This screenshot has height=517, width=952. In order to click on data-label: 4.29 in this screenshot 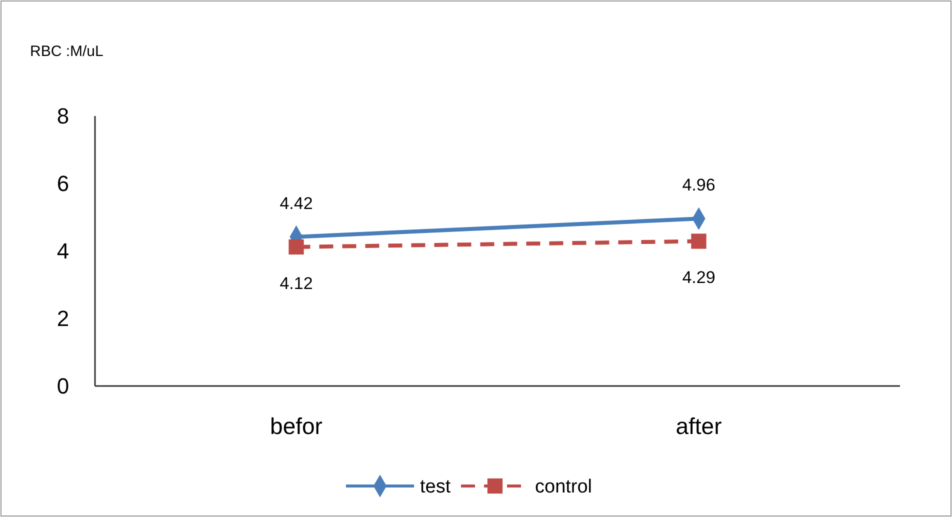, I will do `click(699, 278)`.